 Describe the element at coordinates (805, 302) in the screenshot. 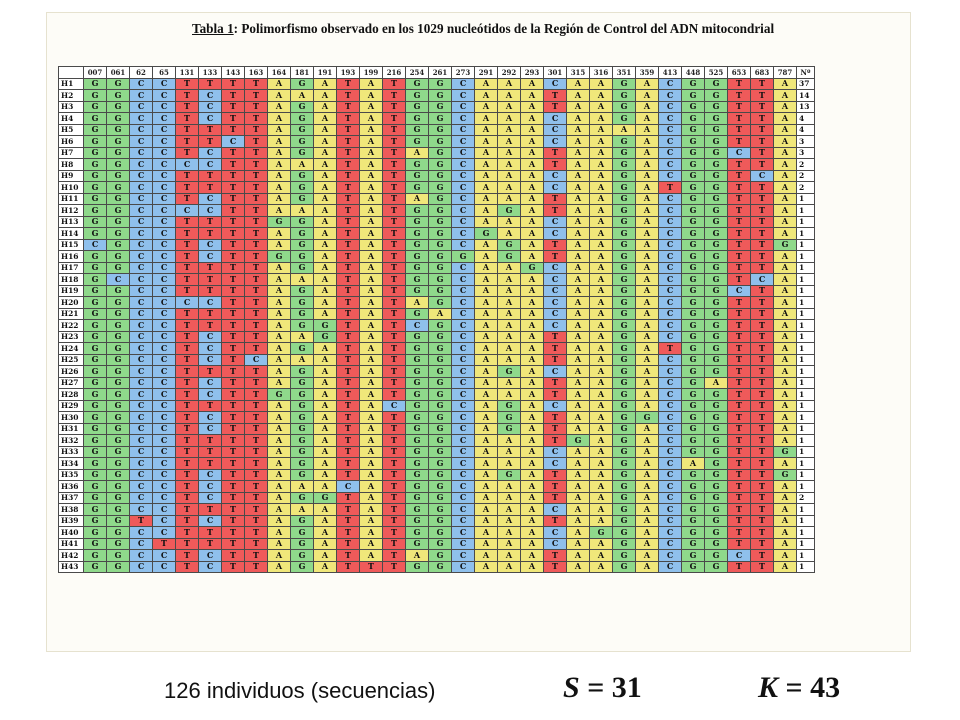

I see `haplotype-count: 1` at that location.